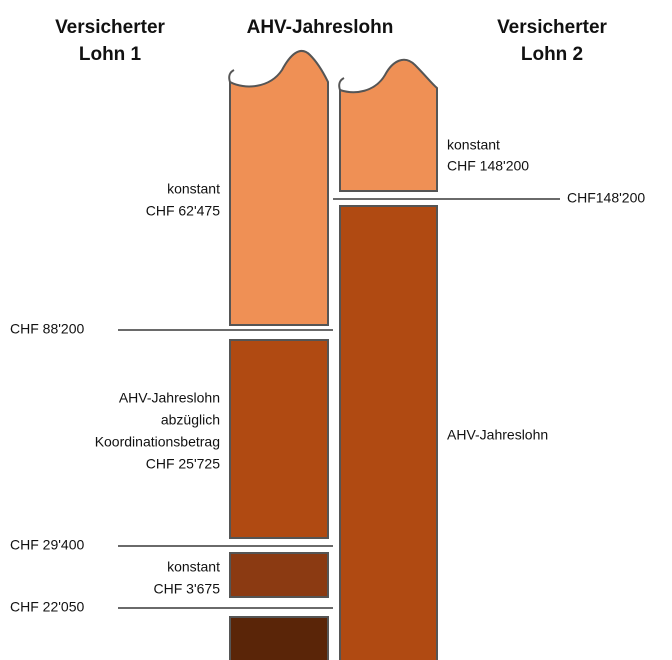 The width and height of the screenshot is (672, 660). What do you see at coordinates (606, 198) in the screenshot?
I see `threshold-label: CHF148'200` at bounding box center [606, 198].